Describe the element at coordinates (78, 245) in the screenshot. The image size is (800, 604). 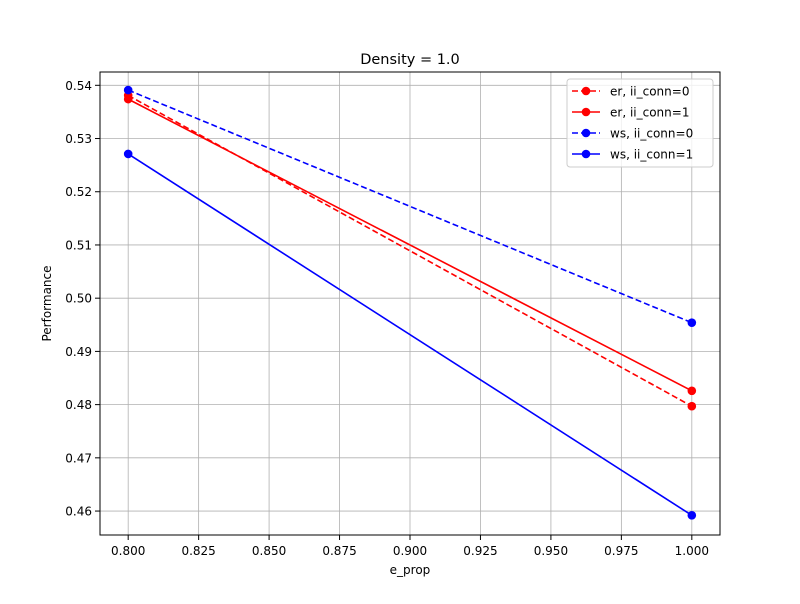
I see `y-tick-label: 0.51` at that location.